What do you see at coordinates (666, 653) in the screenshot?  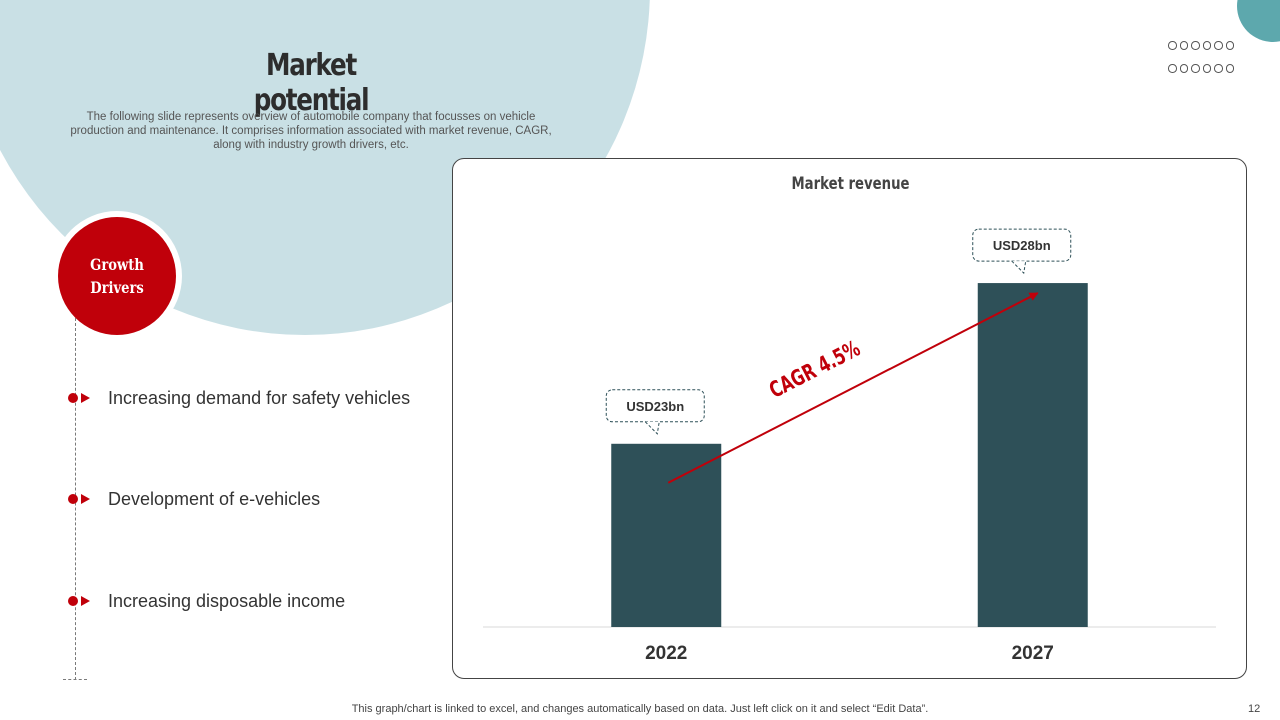 I see `x-tick-label: 2022` at bounding box center [666, 653].